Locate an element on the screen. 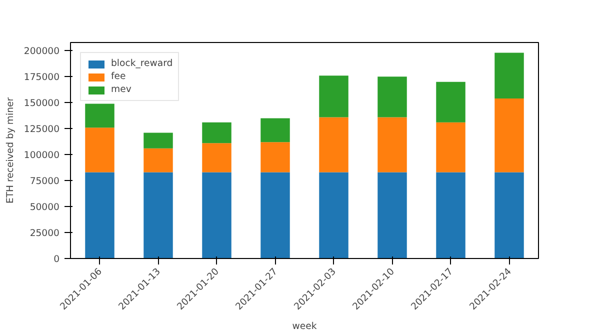 This screenshot has width=600, height=334. y-tick-label: 175000 is located at coordinates (42, 78).